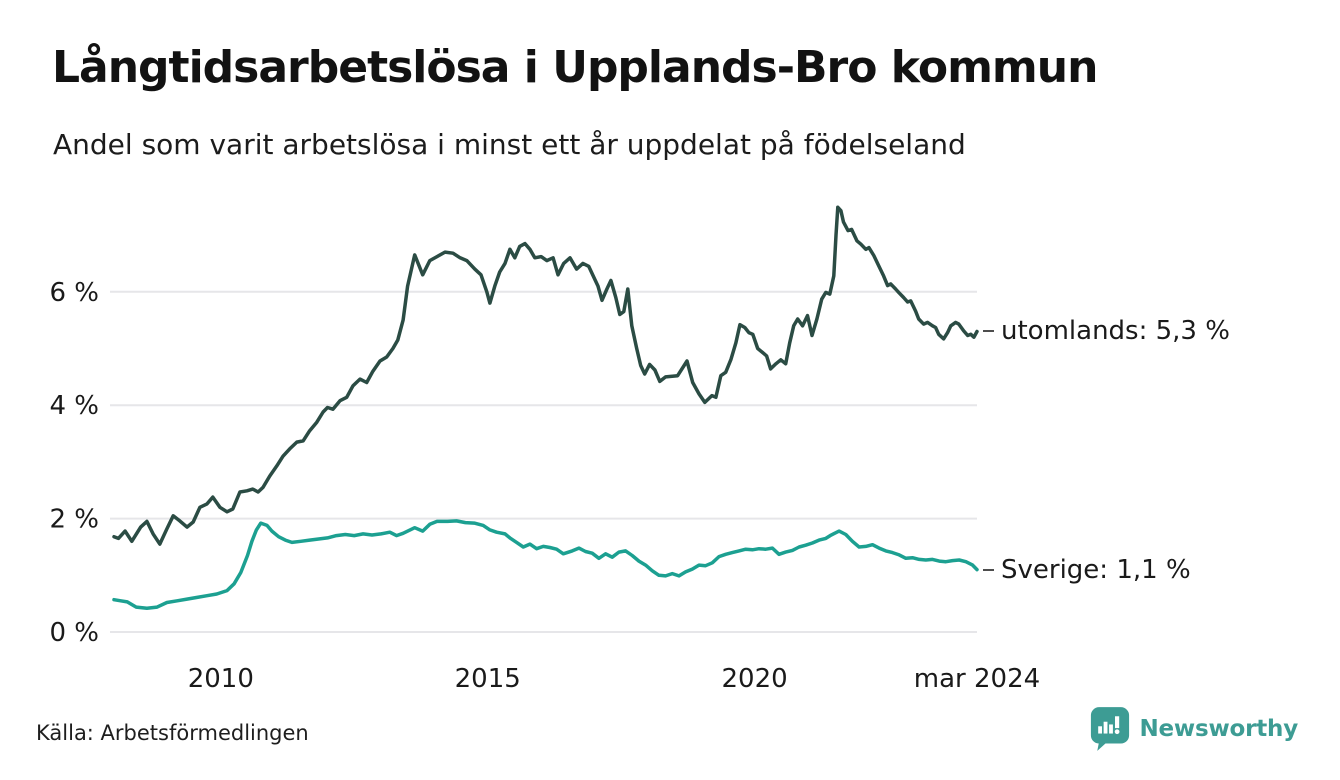 The width and height of the screenshot is (1340, 780). Describe the element at coordinates (74, 520) in the screenshot. I see `y-tick-label: 2 %` at that location.